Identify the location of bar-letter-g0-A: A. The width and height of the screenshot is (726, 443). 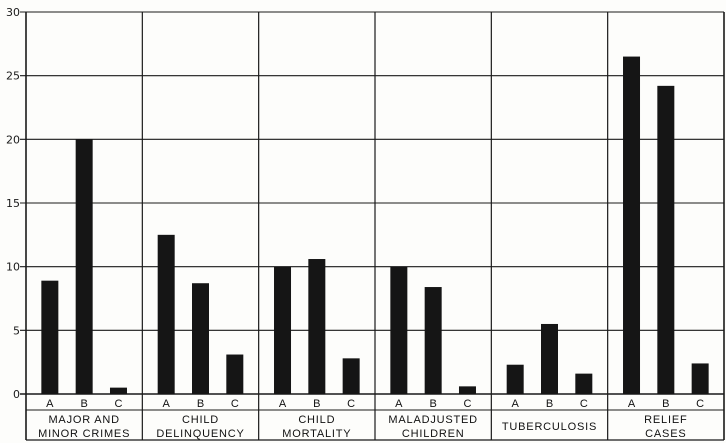
(50, 404).